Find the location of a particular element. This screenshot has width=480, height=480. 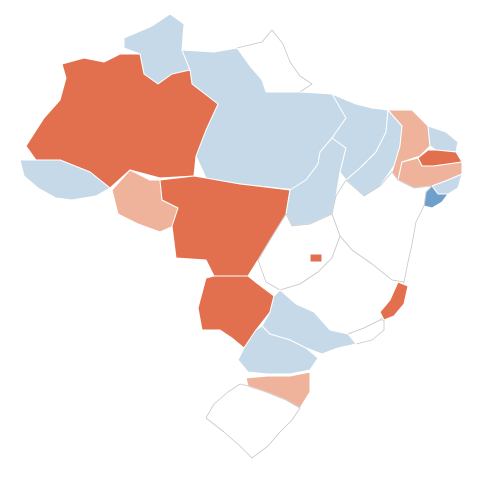

state-rj is located at coordinates (366, 332).